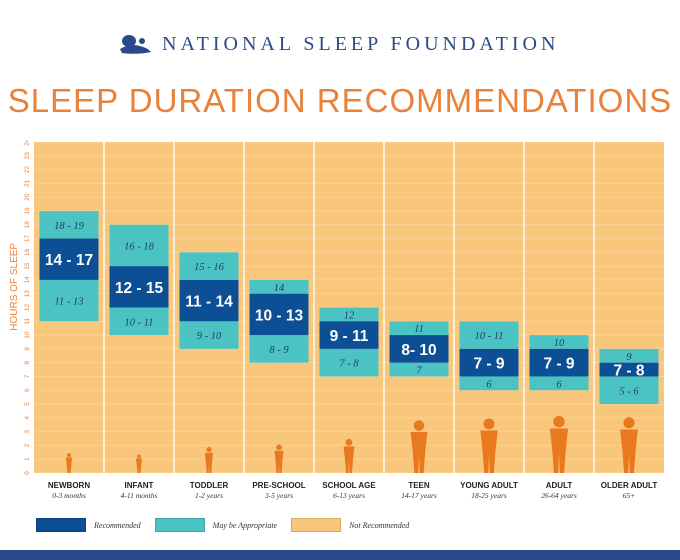 This screenshot has height=560, width=680. Describe the element at coordinates (27, 252) in the screenshot. I see `y-tick-label: 16` at that location.